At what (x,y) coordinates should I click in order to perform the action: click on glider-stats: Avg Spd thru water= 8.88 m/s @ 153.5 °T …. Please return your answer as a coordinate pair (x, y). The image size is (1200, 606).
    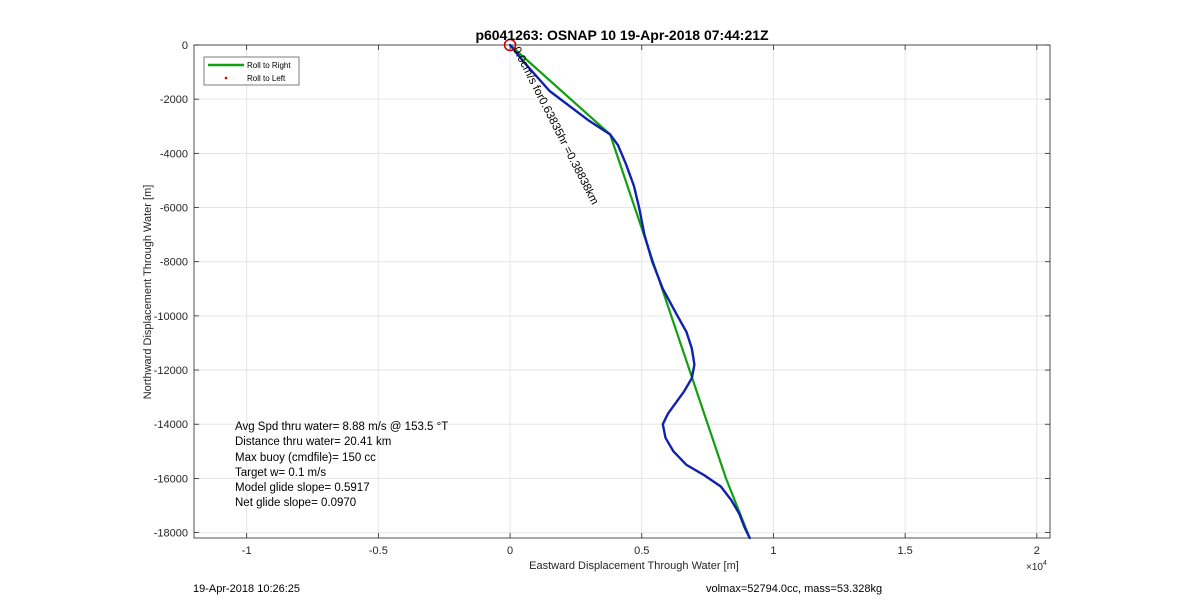
    Looking at the image, I should click on (341, 466).